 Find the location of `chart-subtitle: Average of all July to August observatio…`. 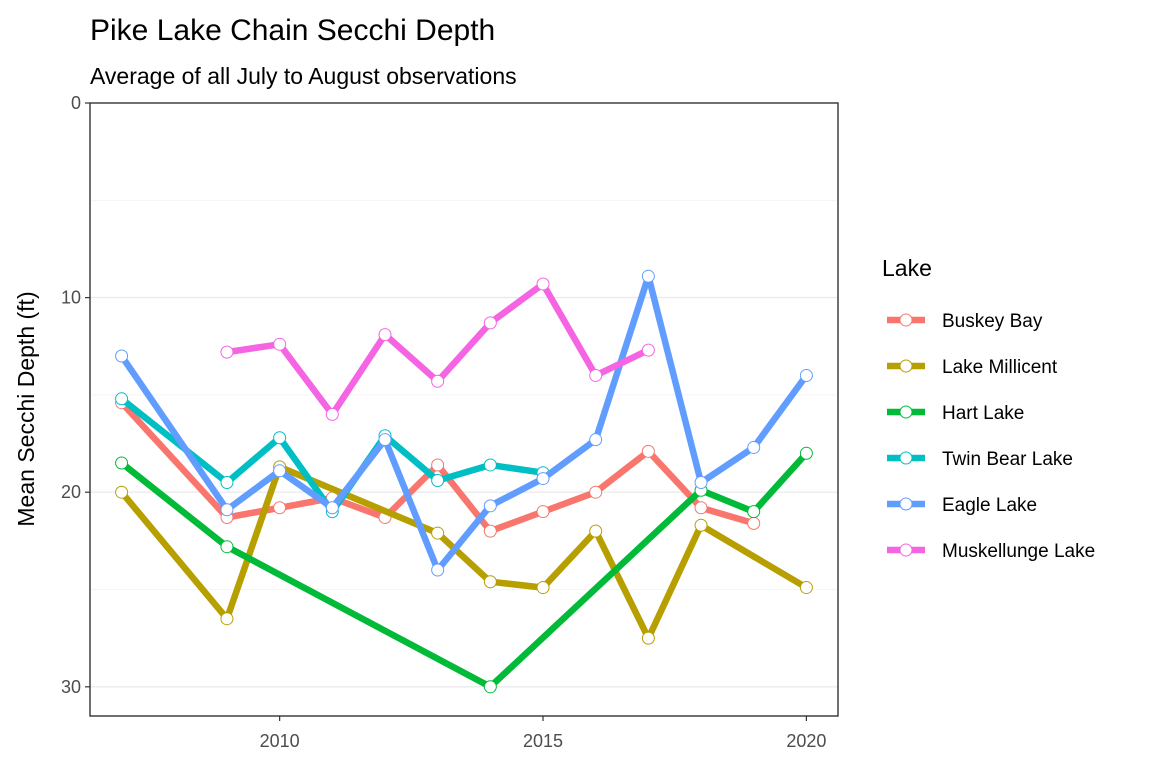

chart-subtitle: Average of all July to August observatio… is located at coordinates (303, 76).